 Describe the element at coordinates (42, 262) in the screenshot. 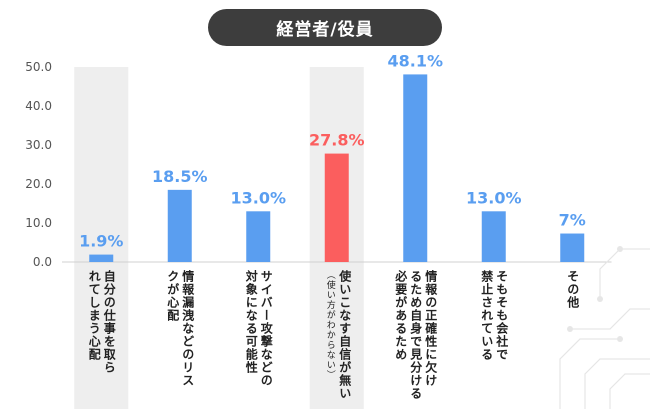

I see `y-tick-label: 0.0` at that location.